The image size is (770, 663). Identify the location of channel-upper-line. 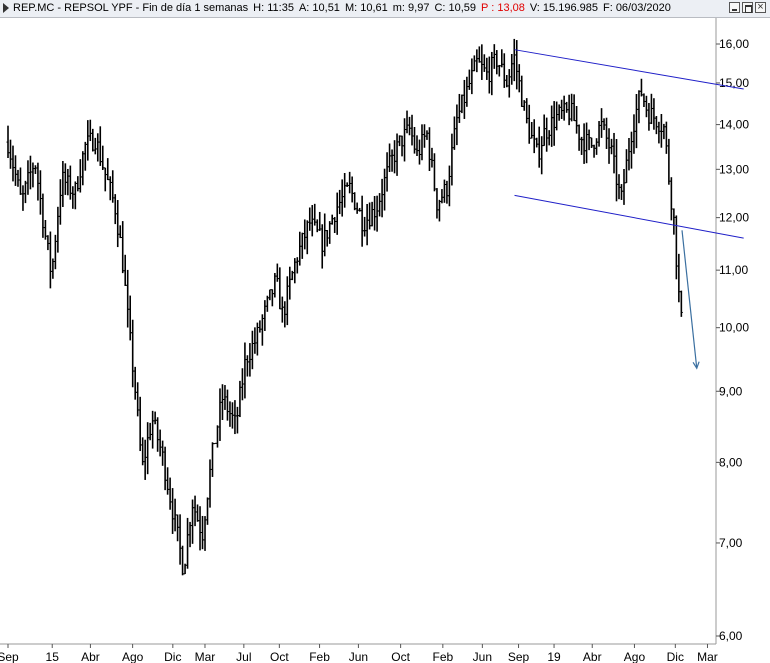
(629, 69).